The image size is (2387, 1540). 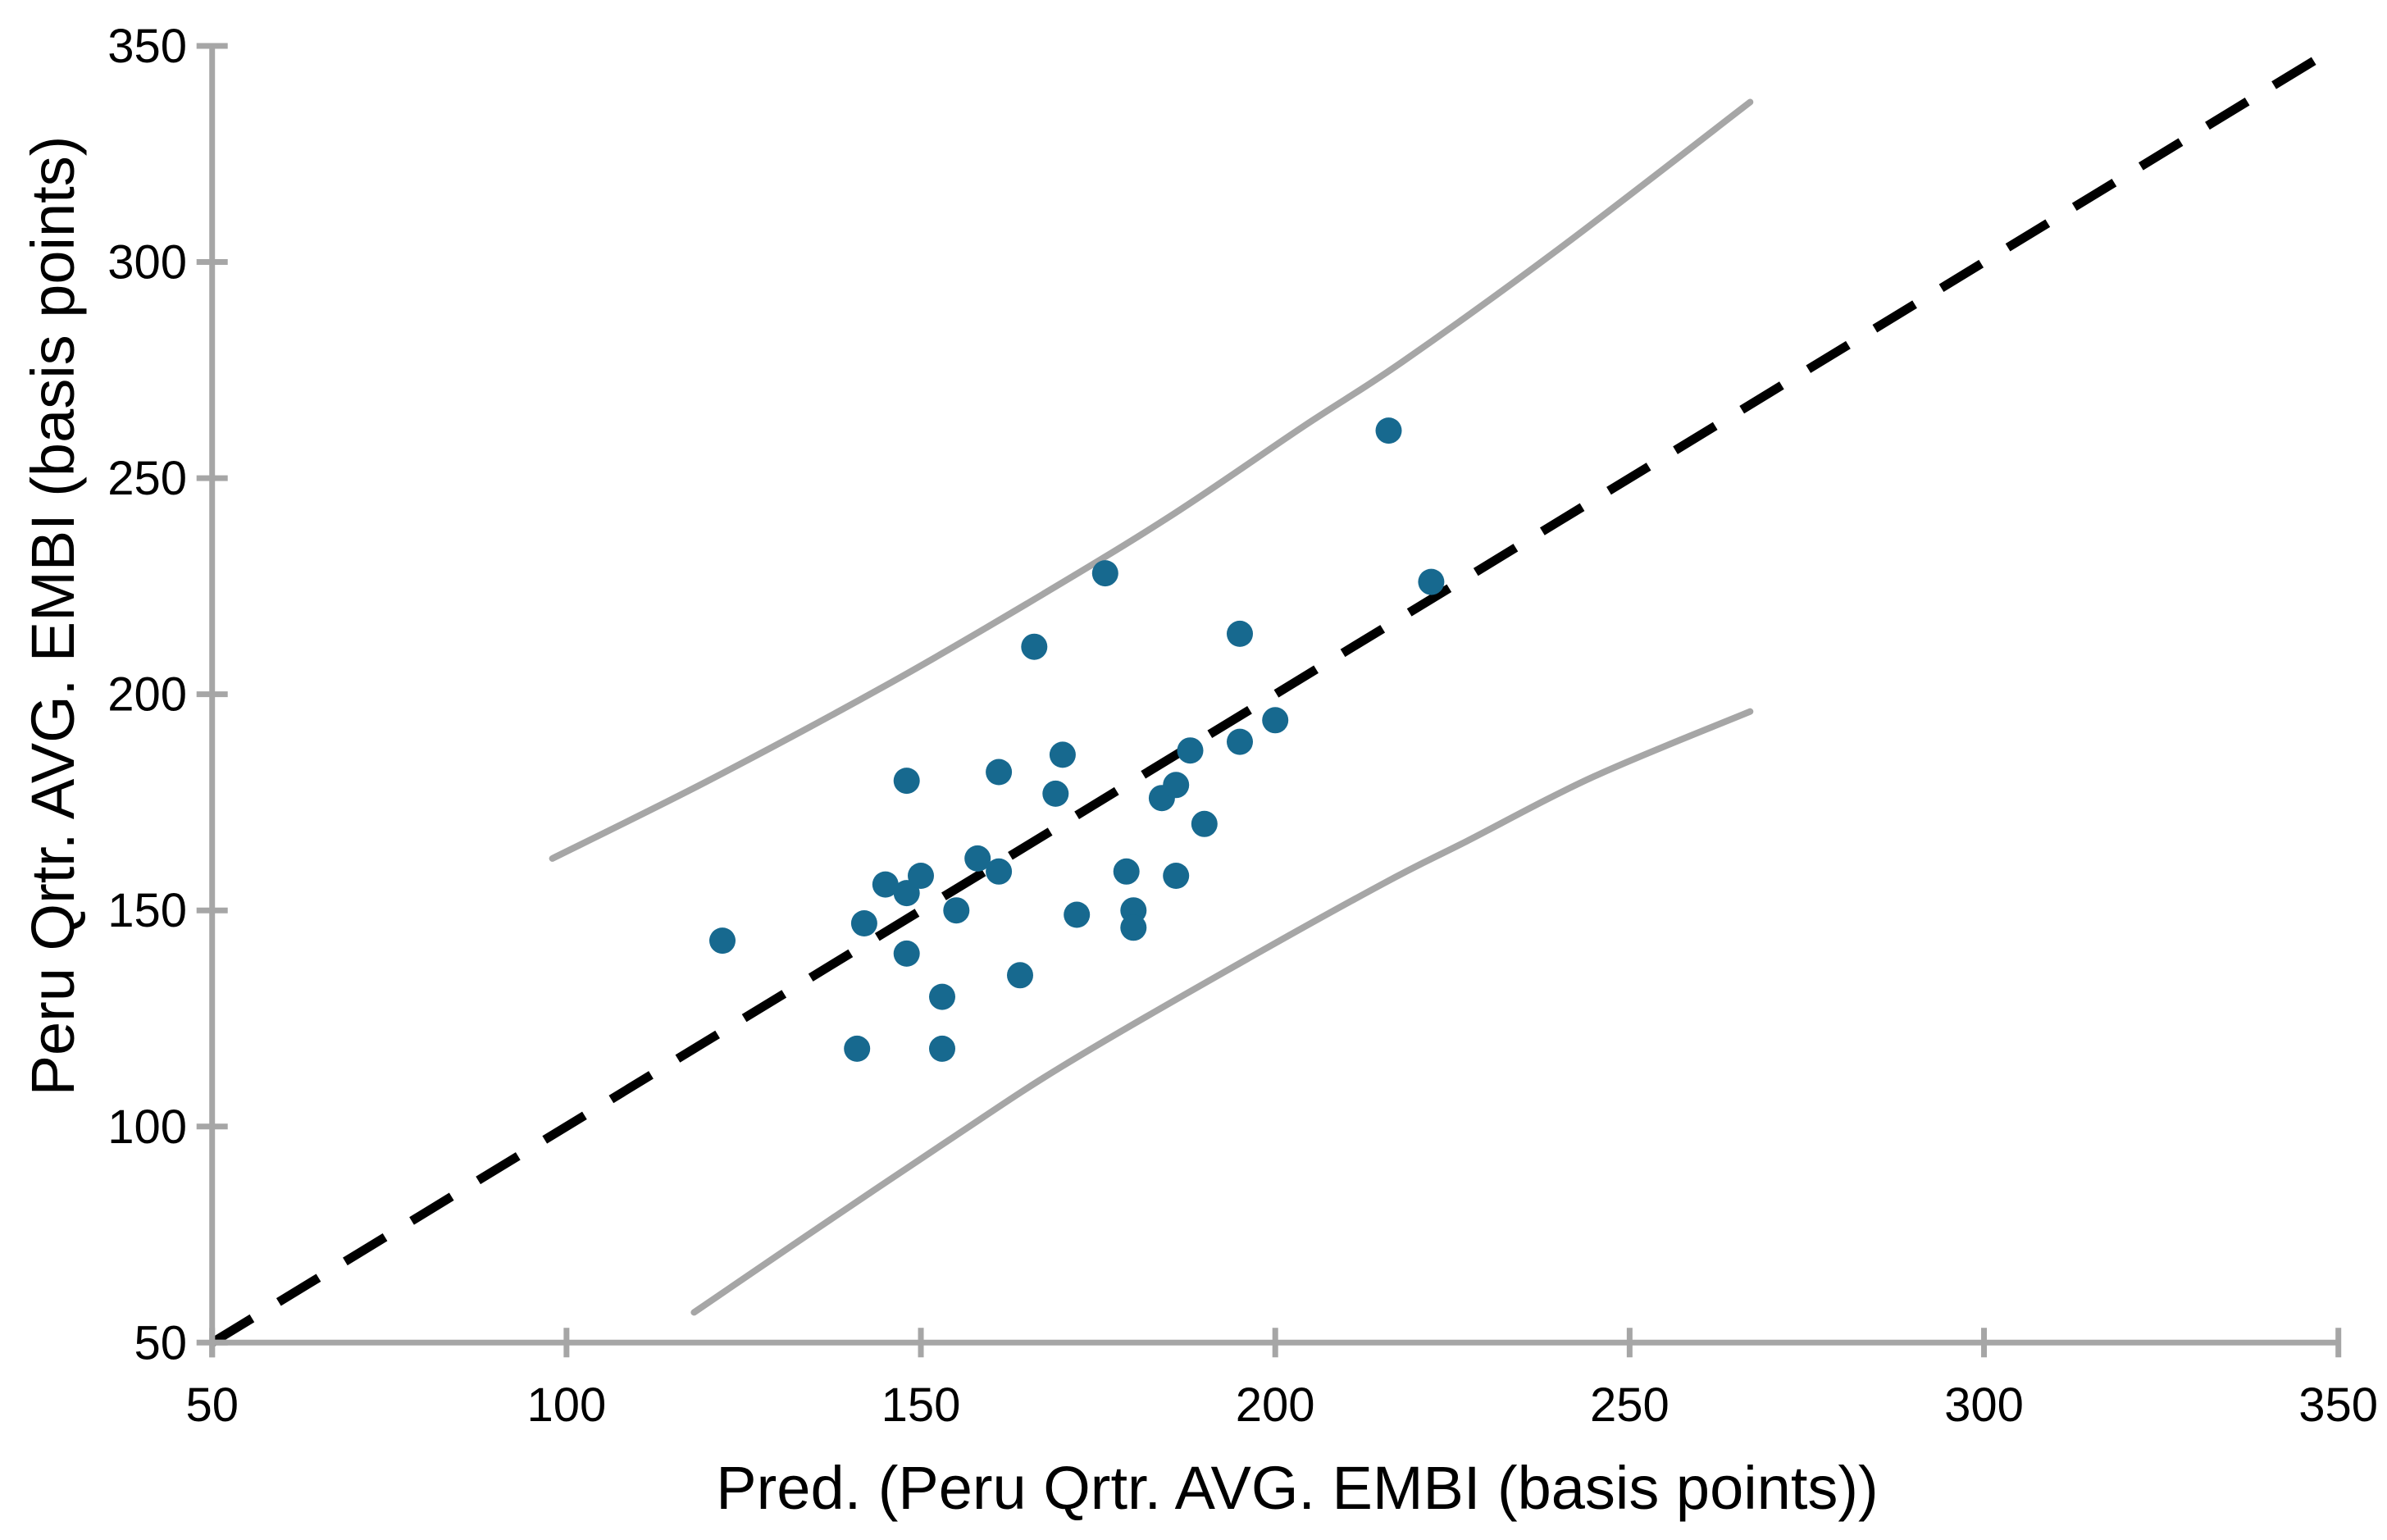 I want to click on y-tick-label: 100, so click(x=147, y=1127).